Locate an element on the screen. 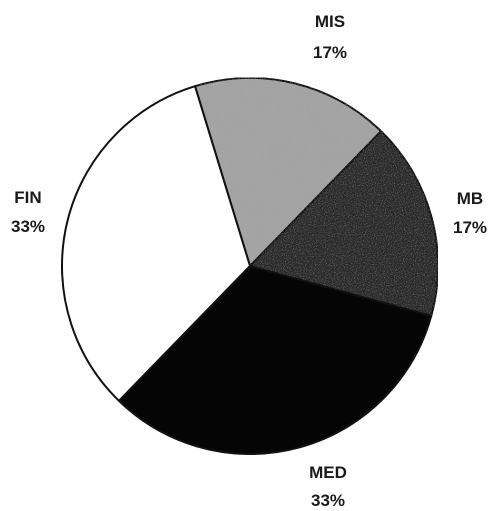 Image resolution: width=496 pixels, height=511 pixels. slice-percent-mis: 17% is located at coordinates (330, 52).